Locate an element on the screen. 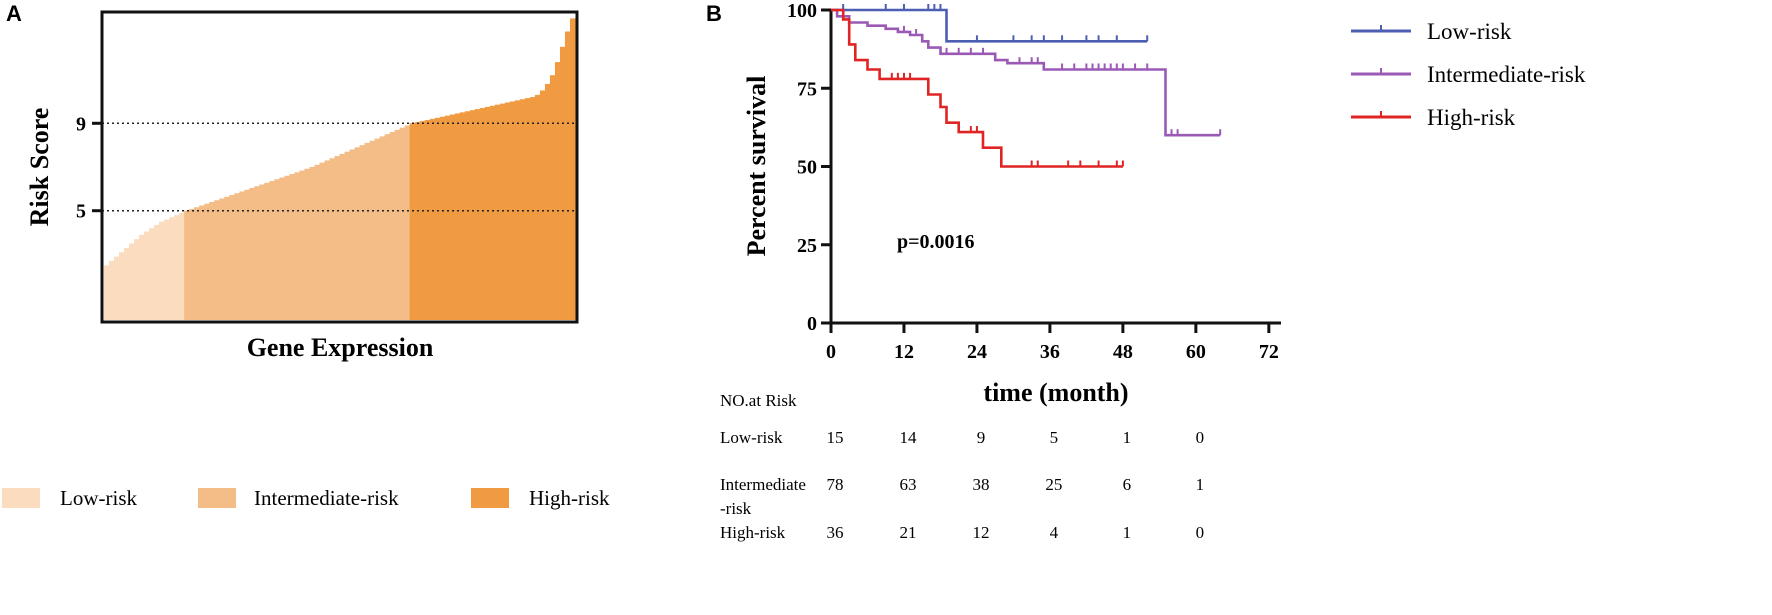 Image resolution: width=1772 pixels, height=615 pixels. km-x-tick-label: 24 is located at coordinates (977, 352).